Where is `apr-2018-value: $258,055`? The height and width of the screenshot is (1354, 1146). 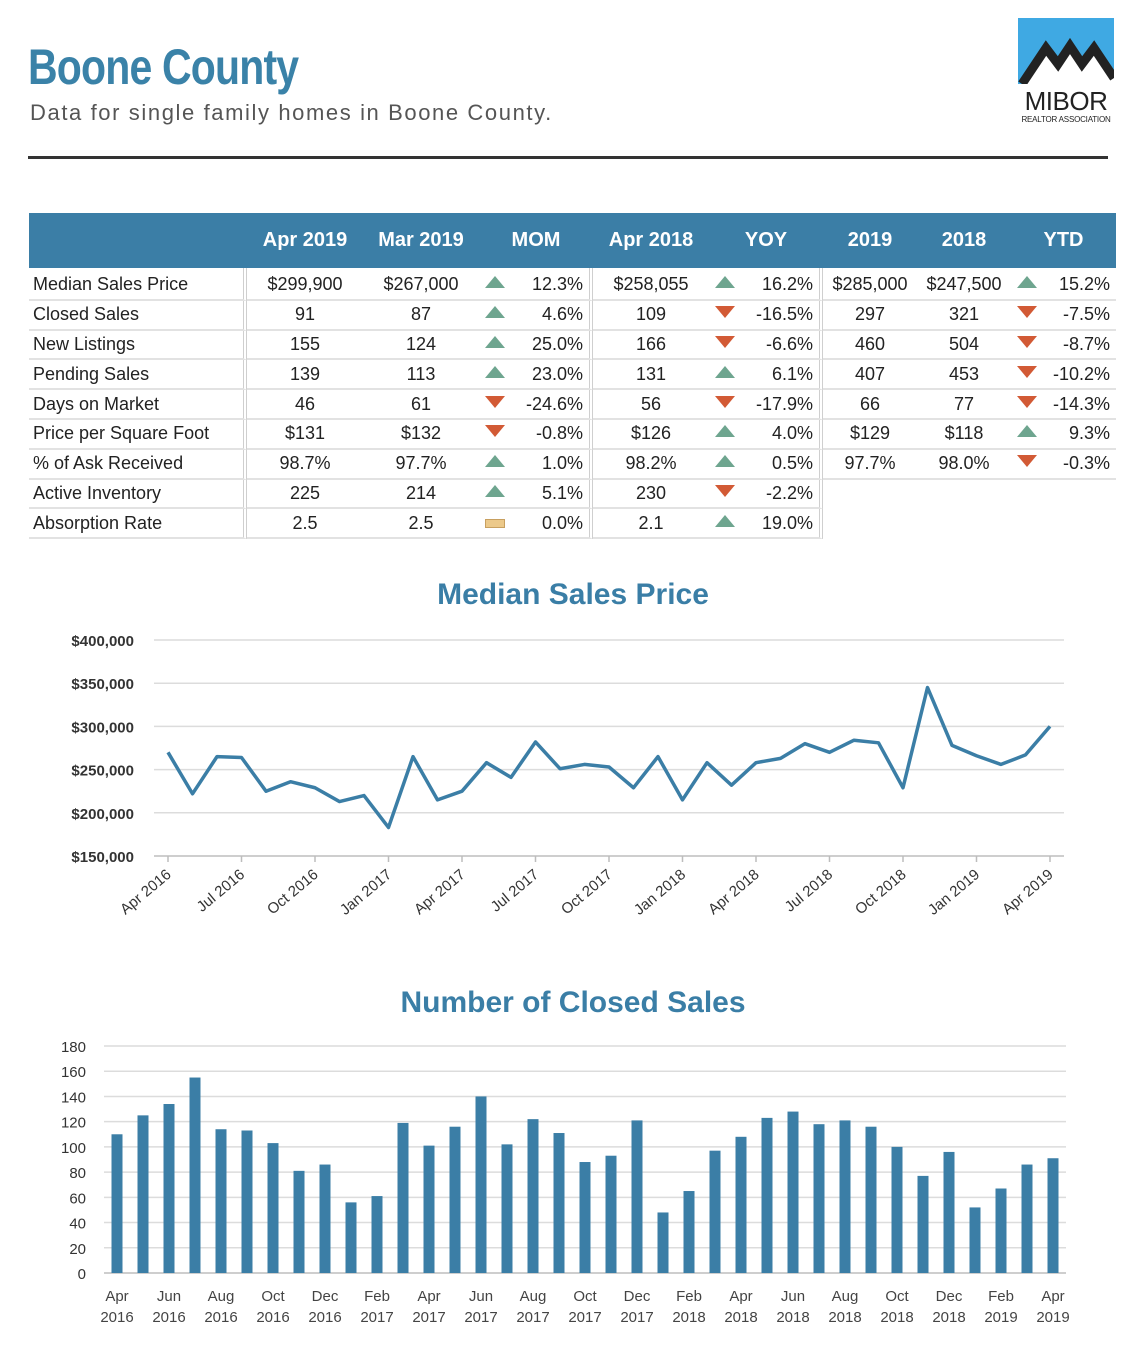 apr-2018-value: $258,055 is located at coordinates (651, 284).